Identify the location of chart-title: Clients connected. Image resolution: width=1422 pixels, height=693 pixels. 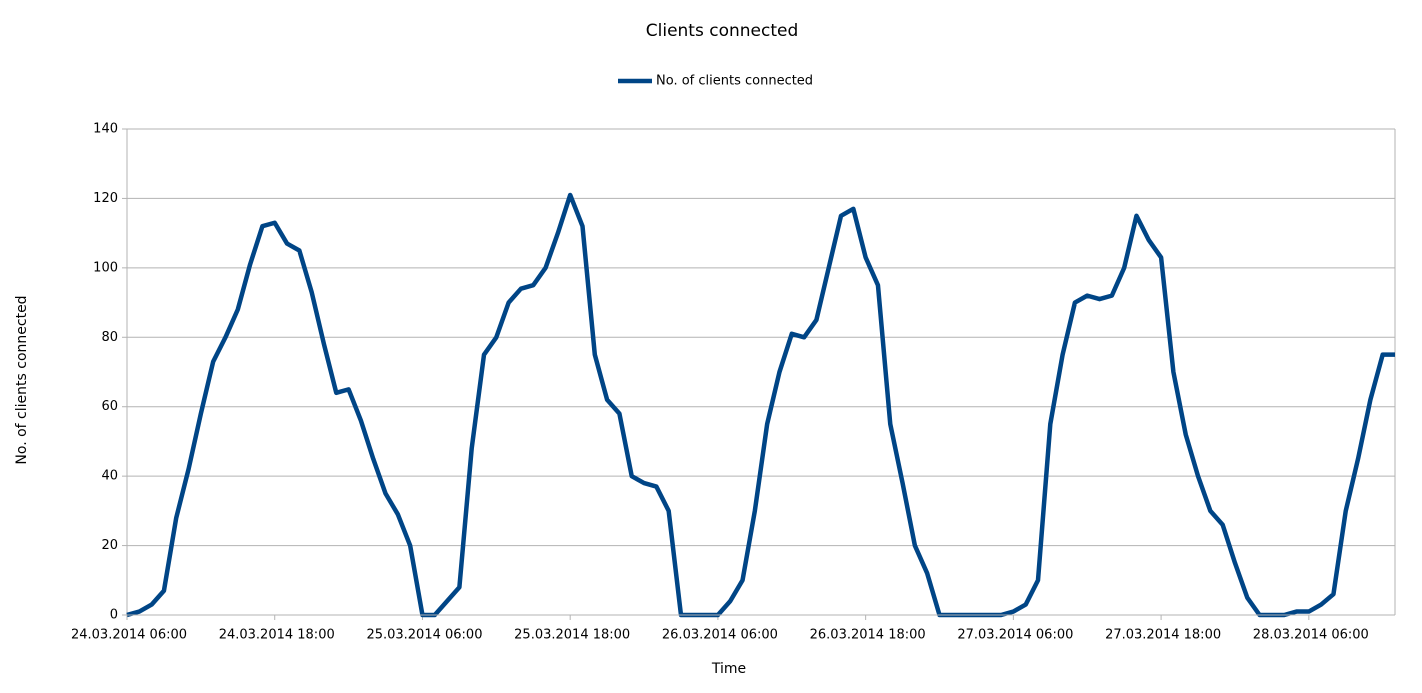
(722, 31).